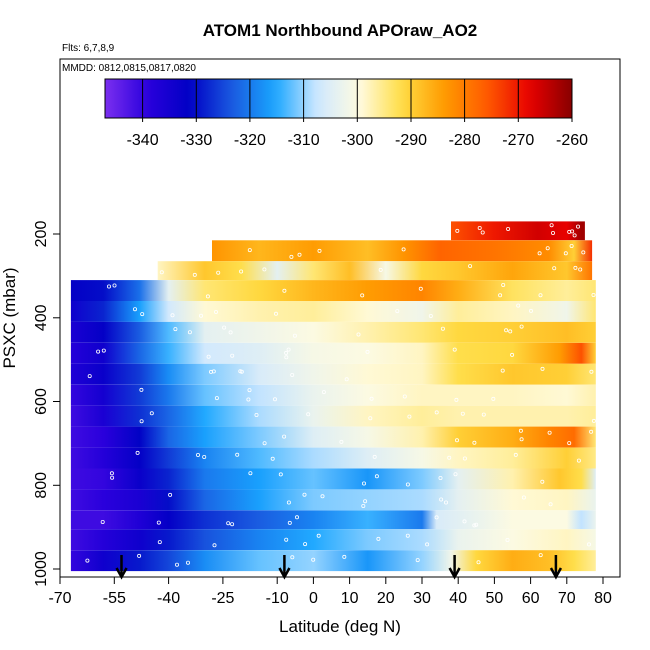 Image resolution: width=650 pixels, height=650 pixels. What do you see at coordinates (357, 140) in the screenshot?
I see `colorbar-tick-label: -300` at bounding box center [357, 140].